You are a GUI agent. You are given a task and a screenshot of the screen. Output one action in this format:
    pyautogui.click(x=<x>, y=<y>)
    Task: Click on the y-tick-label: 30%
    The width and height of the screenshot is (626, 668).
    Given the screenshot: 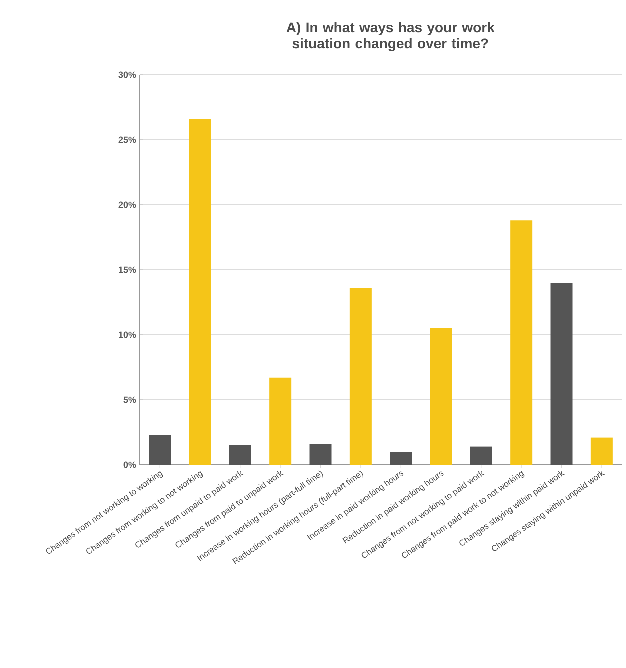 What is the action you would take?
    pyautogui.click(x=127, y=75)
    